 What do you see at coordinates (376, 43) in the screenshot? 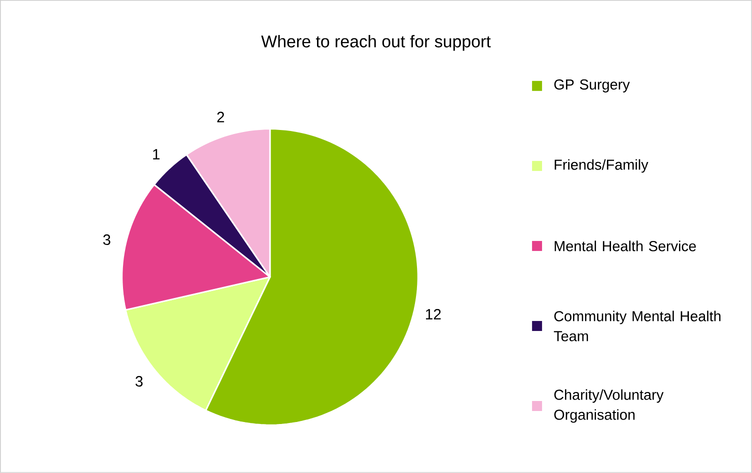
I see `chart-title: Where to reach out for support` at bounding box center [376, 43].